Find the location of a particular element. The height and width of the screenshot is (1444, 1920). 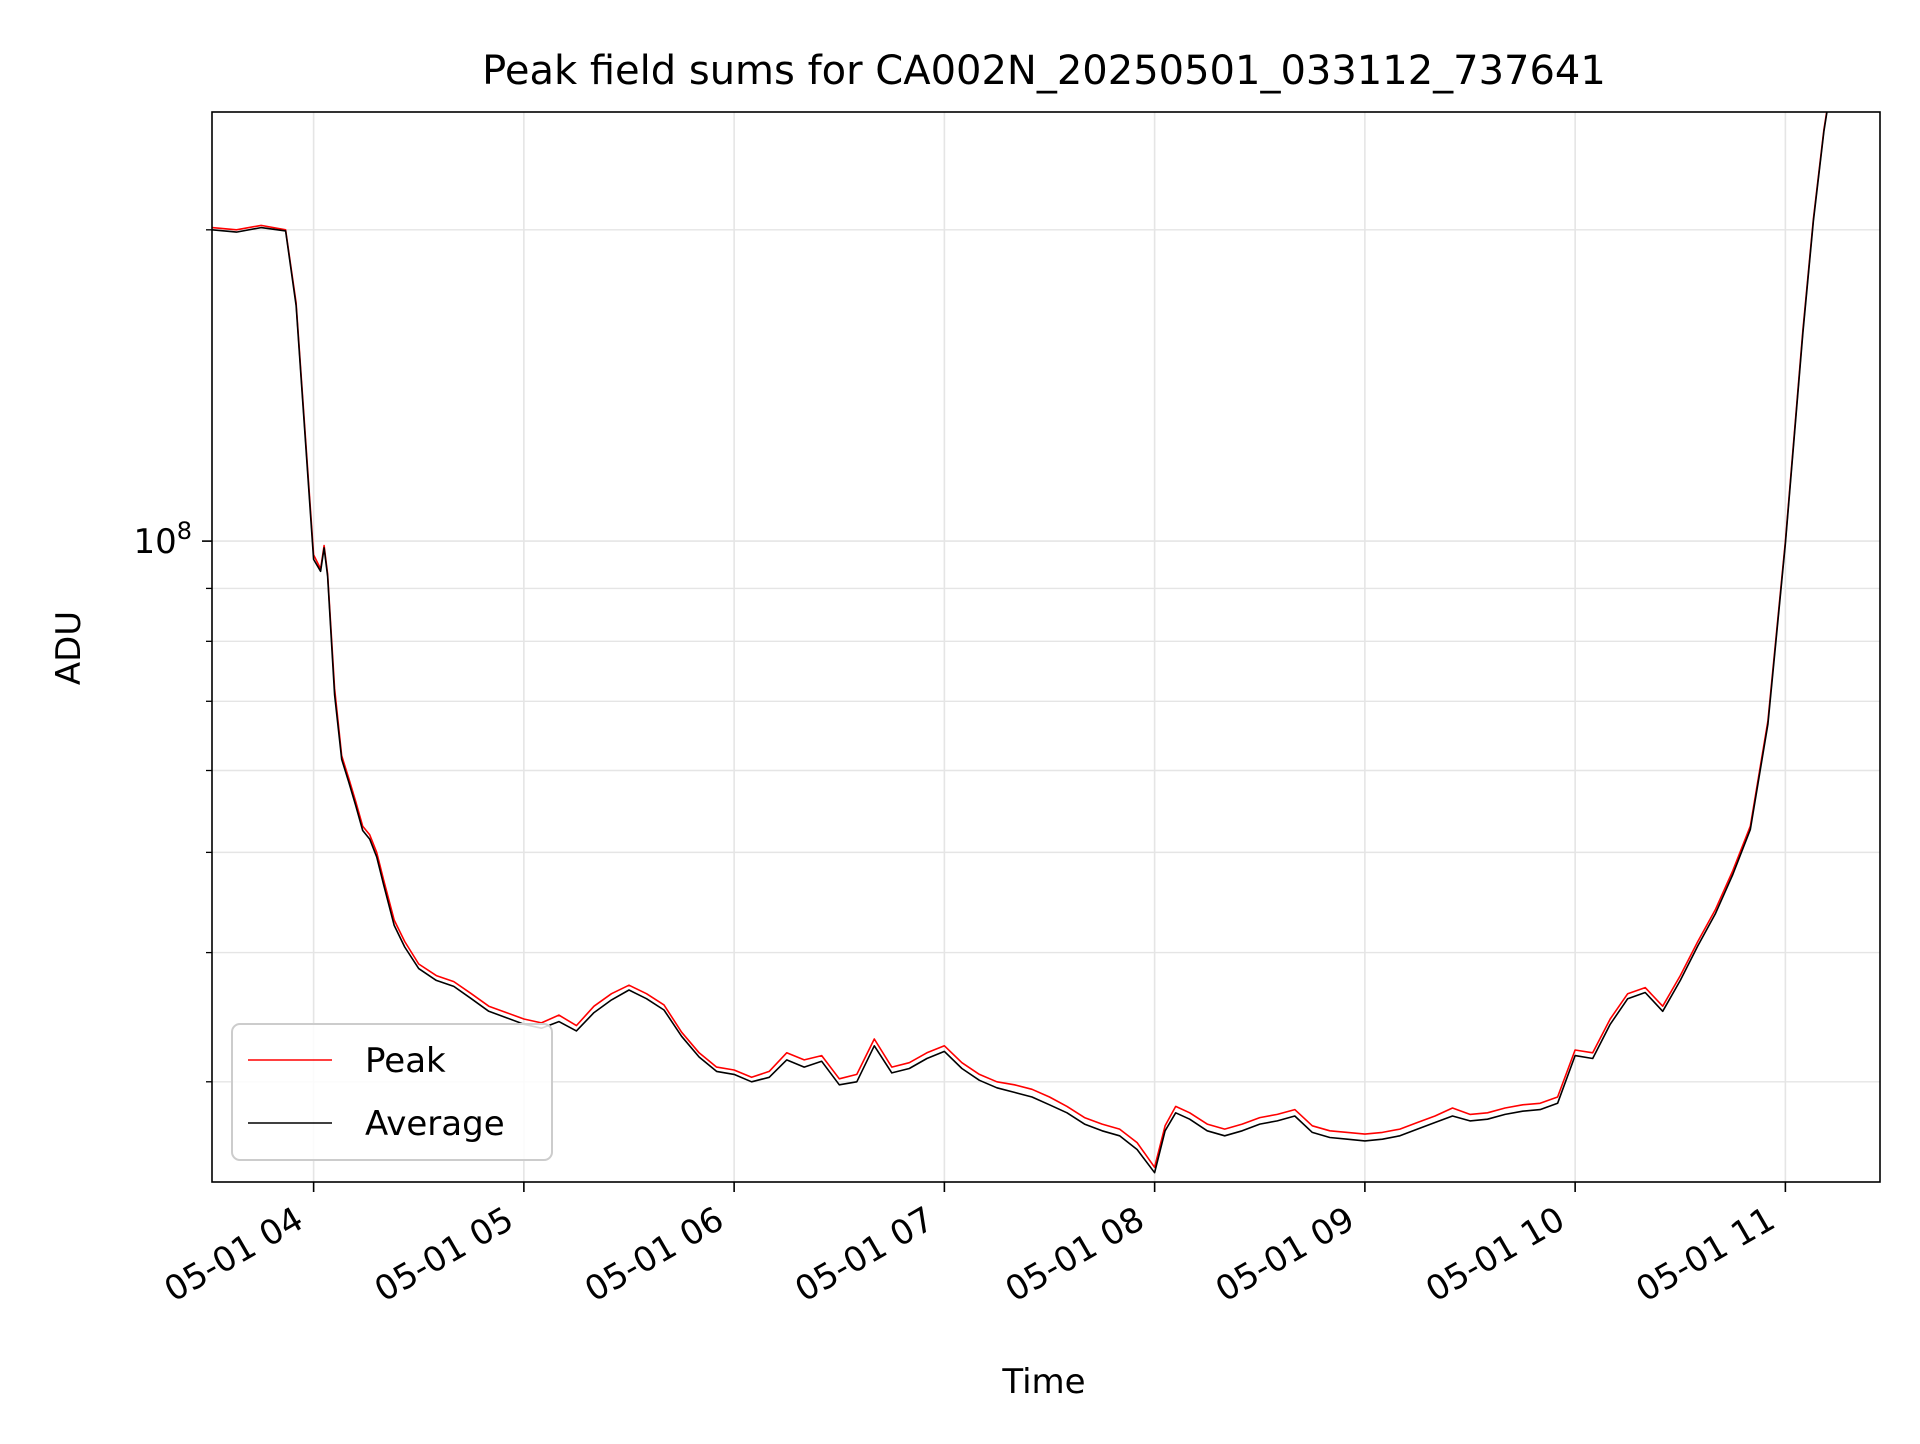

y-axis-label: ADU is located at coordinates (69, 648).